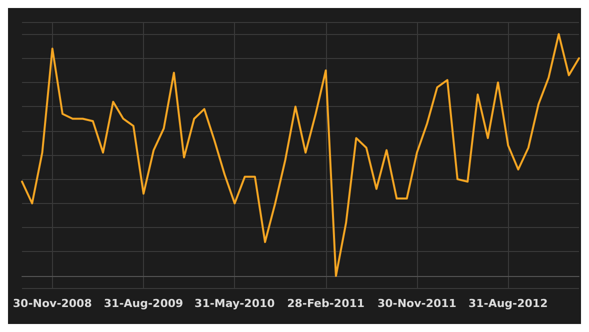 This screenshot has width=589, height=332. I want to click on x-tick-label: 30-Nov-2011, so click(416, 303).